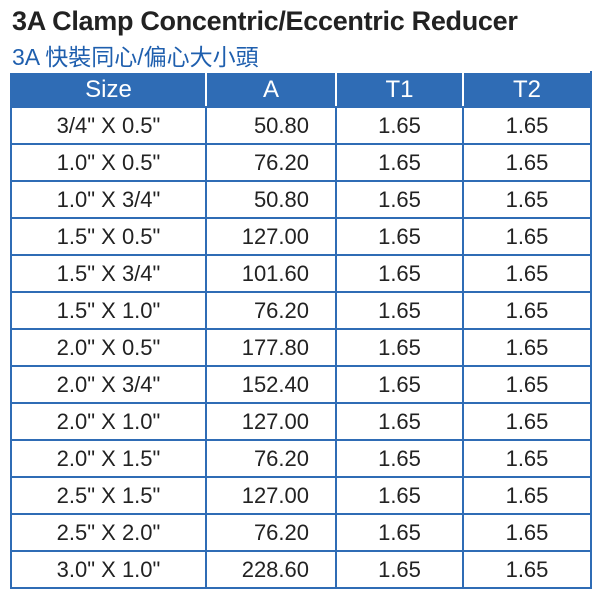  Describe the element at coordinates (399, 89) in the screenshot. I see `column-header: T1` at that location.